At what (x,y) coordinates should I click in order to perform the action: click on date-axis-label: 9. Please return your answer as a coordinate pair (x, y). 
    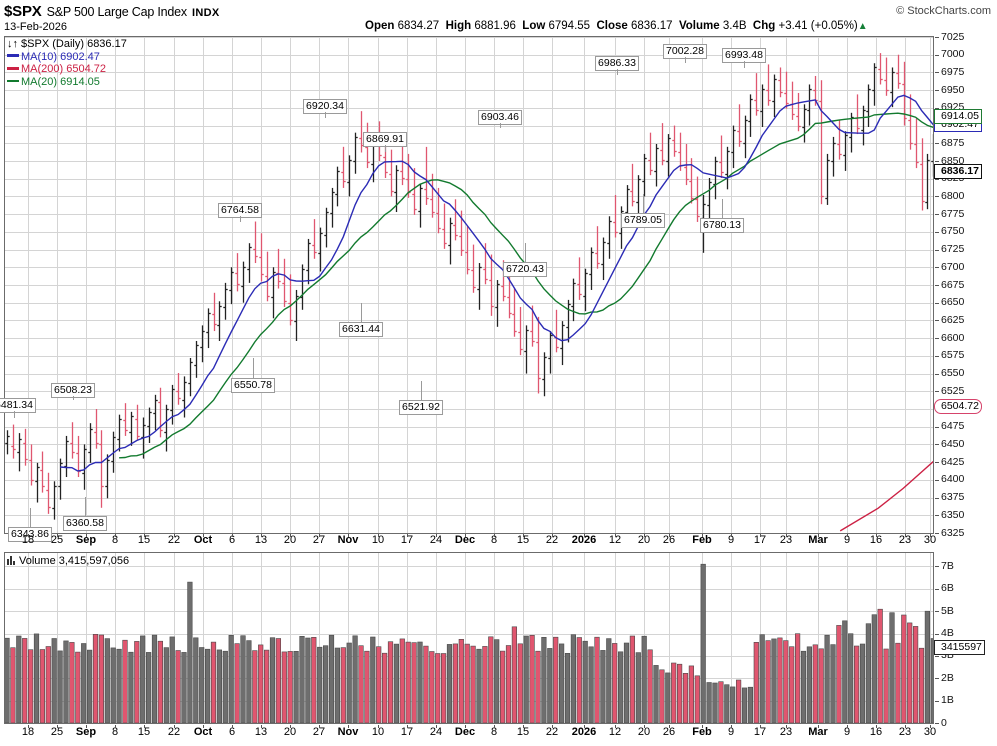
    Looking at the image, I should click on (847, 732).